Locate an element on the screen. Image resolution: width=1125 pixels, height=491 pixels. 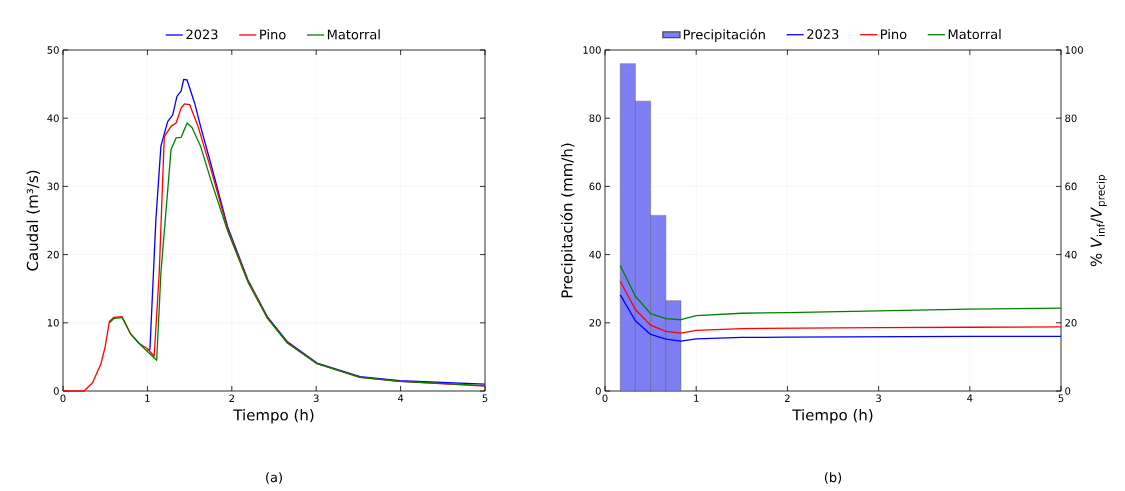
y-tick-label: 60 is located at coordinates (595, 186).